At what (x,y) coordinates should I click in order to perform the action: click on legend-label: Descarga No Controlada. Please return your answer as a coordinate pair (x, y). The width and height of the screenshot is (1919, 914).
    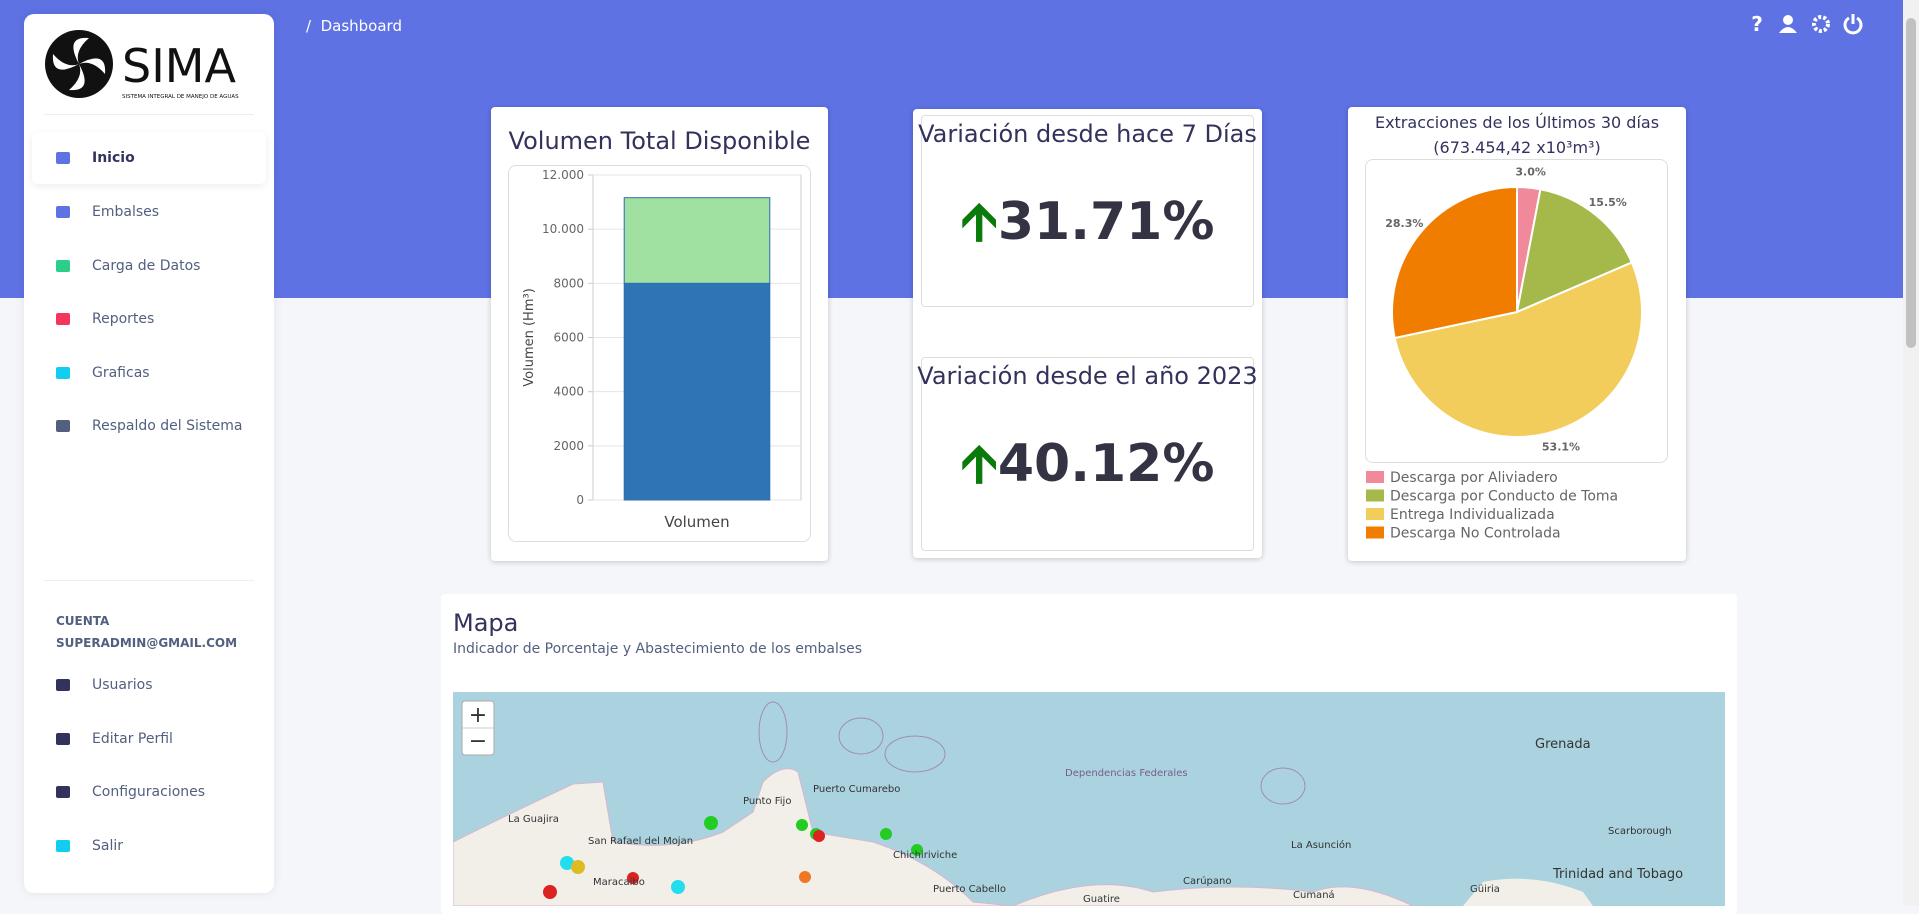
    Looking at the image, I should click on (1475, 533).